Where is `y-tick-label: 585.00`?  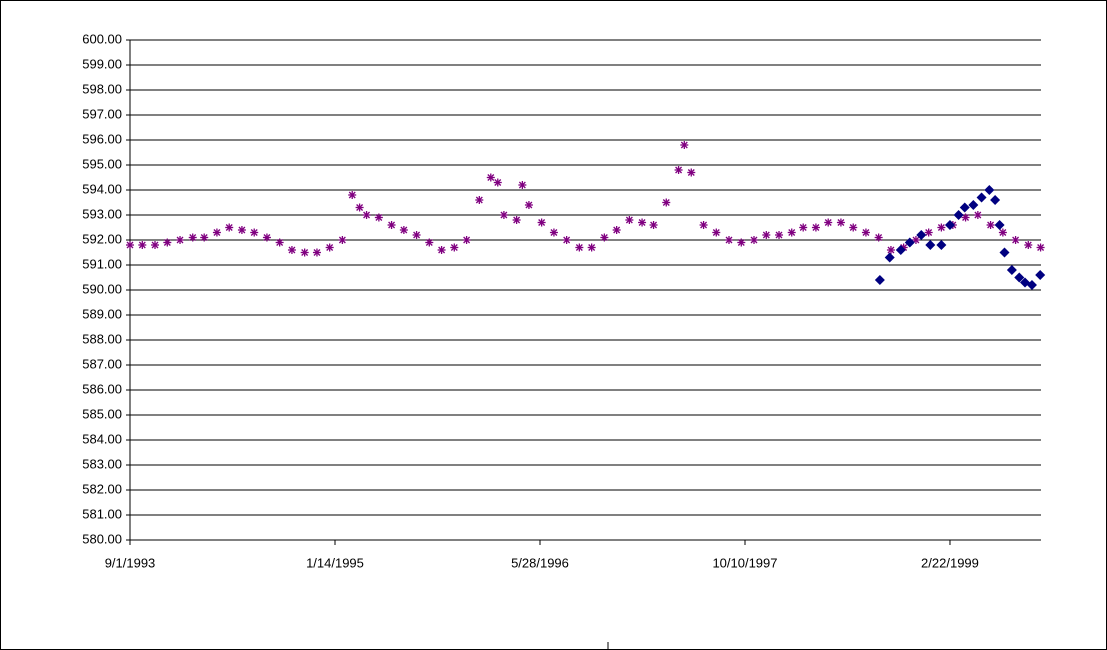
y-tick-label: 585.00 is located at coordinates (102, 413).